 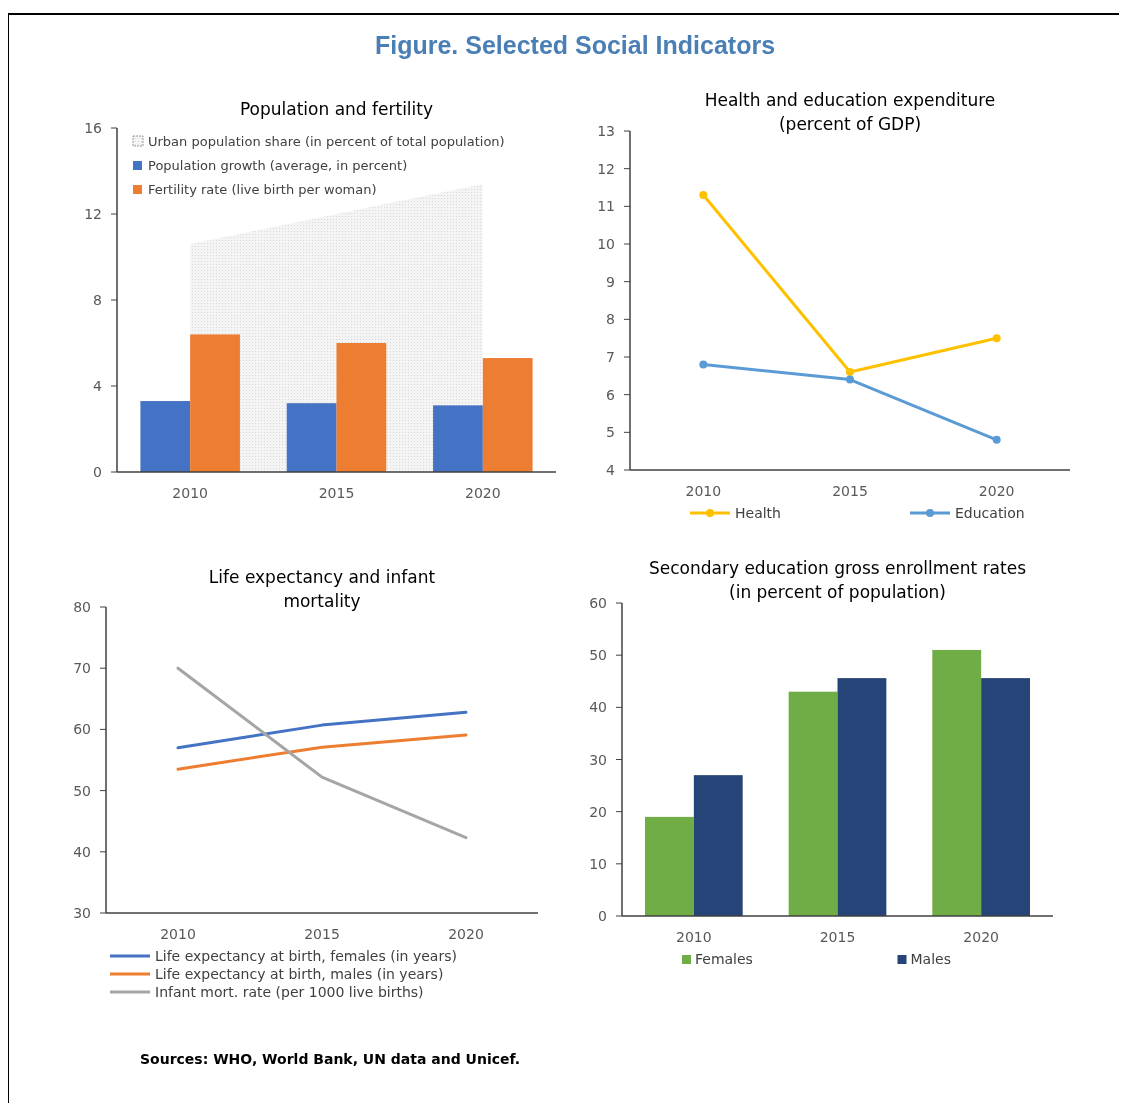 I want to click on chart-title: Population and fertility, so click(x=336, y=109).